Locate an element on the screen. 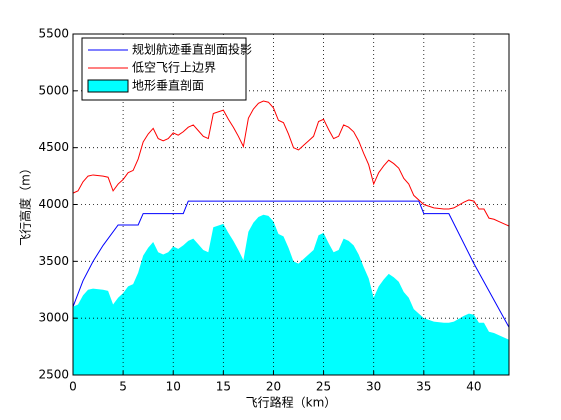 This screenshot has height=420, width=561. x-tick-label: 15 is located at coordinates (223, 387).